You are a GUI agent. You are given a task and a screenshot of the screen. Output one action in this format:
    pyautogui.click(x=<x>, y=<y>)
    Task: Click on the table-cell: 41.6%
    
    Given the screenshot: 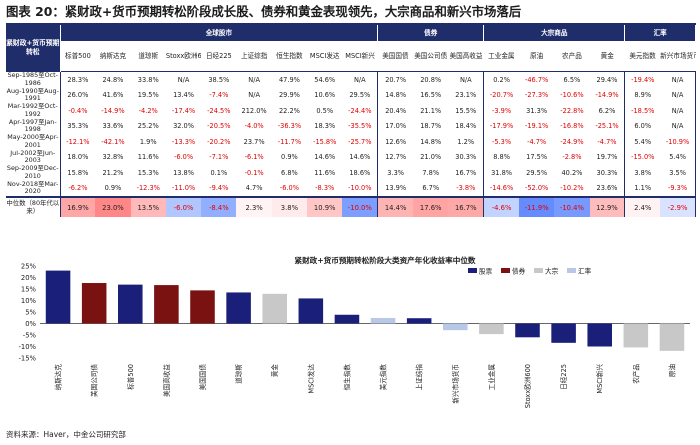 What is the action you would take?
    pyautogui.click(x=113, y=95)
    